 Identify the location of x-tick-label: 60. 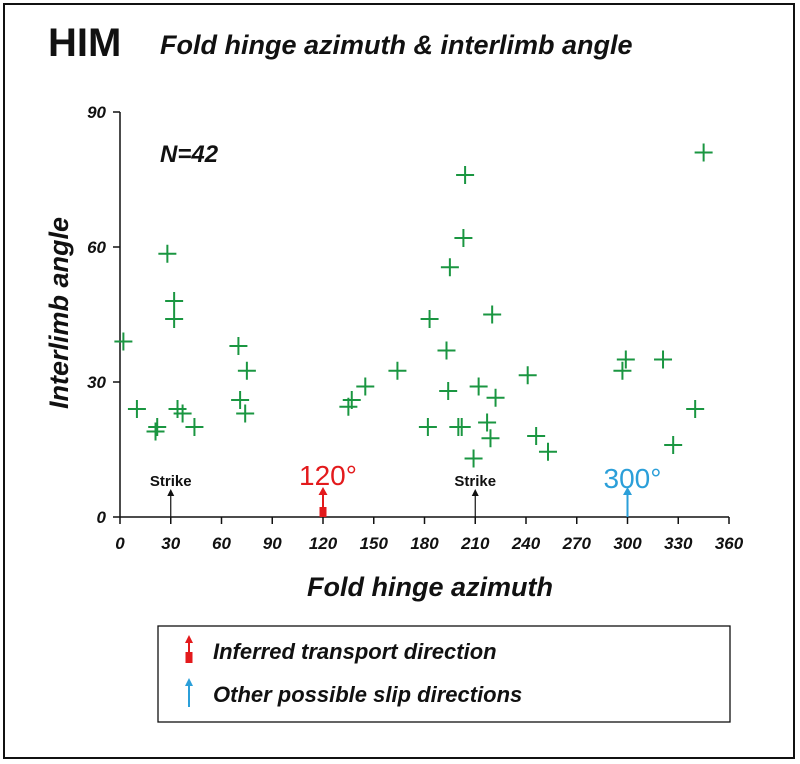
(221, 543).